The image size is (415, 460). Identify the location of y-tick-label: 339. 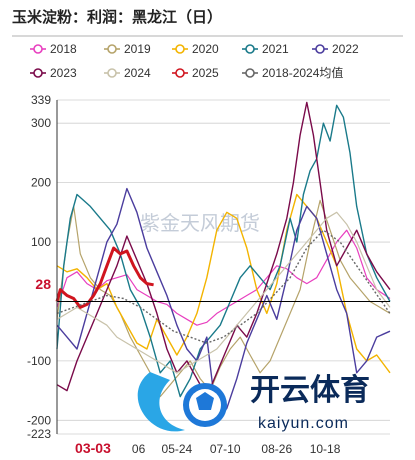
(41, 100).